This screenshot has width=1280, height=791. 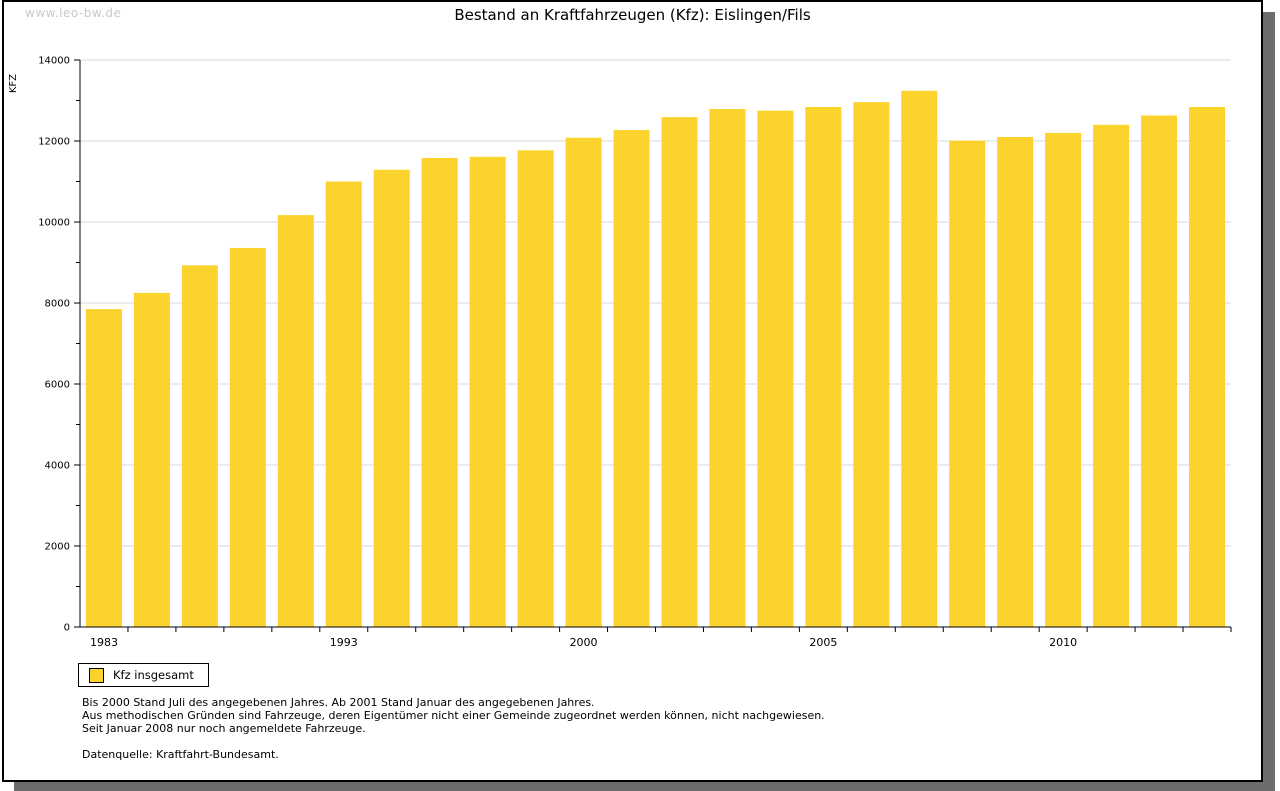 I want to click on y-tick-label: 0, so click(x=67, y=628).